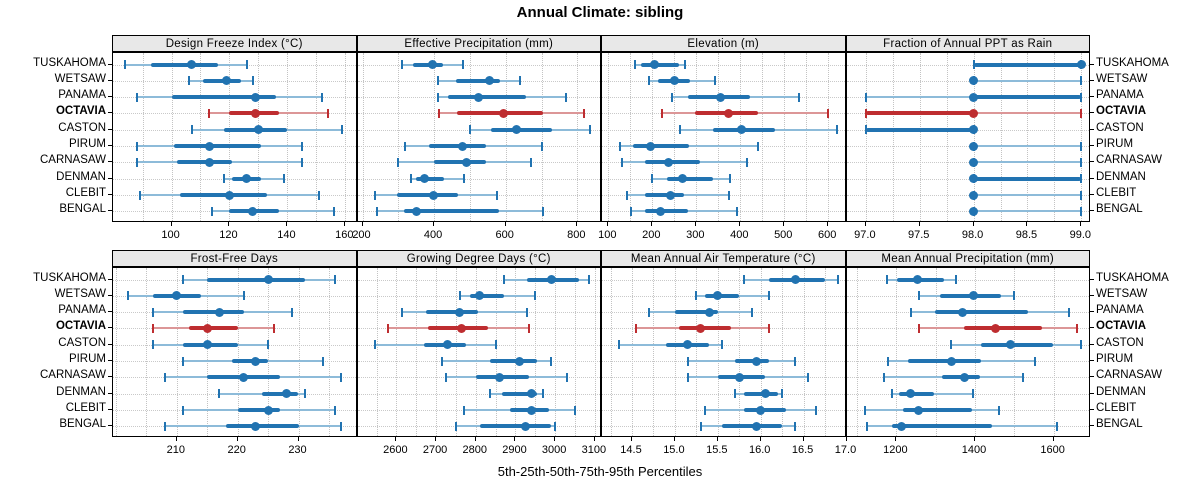 Image resolution: width=1200 pixels, height=500 pixels. I want to click on axis-tick-label: 97.5, so click(919, 235).